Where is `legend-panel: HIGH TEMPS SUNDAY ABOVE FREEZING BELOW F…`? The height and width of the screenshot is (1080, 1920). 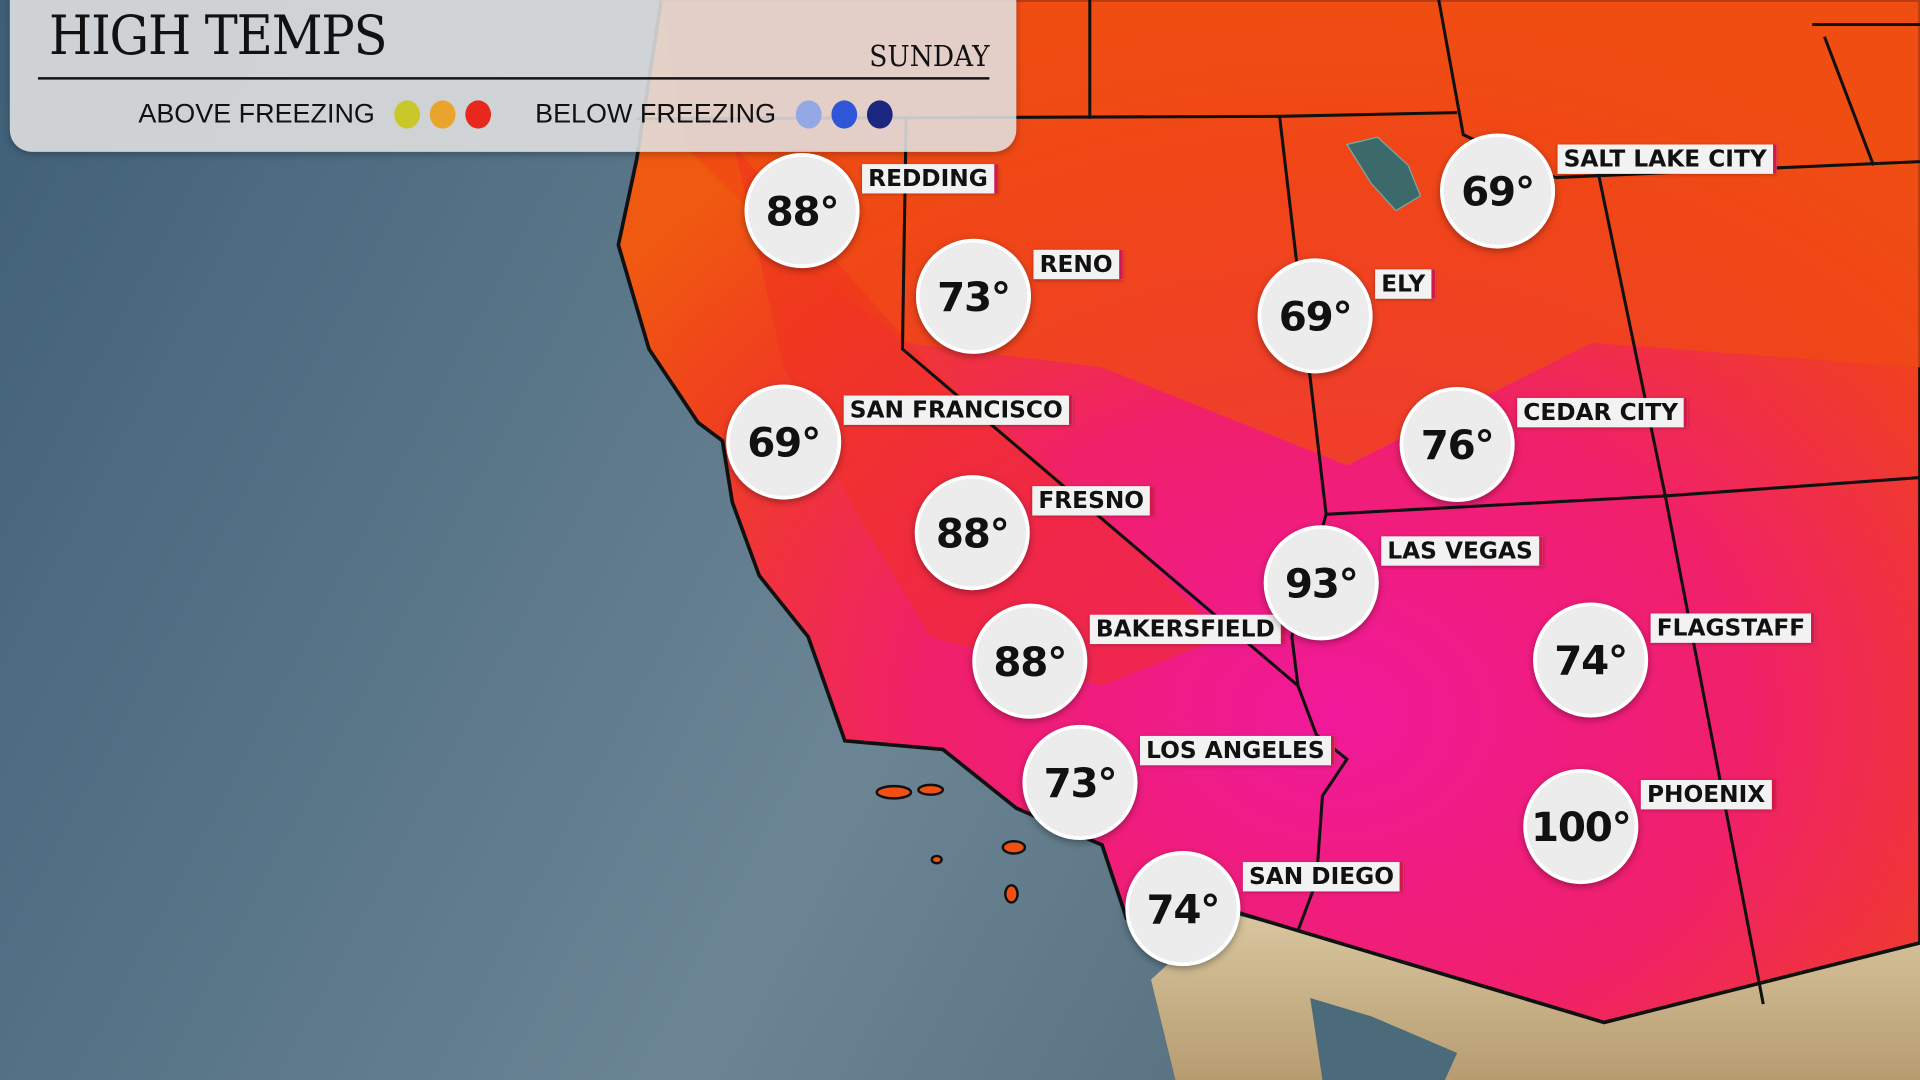 legend-panel: HIGH TEMPS SUNDAY ABOVE FREEZING BELOW F… is located at coordinates (513, 76).